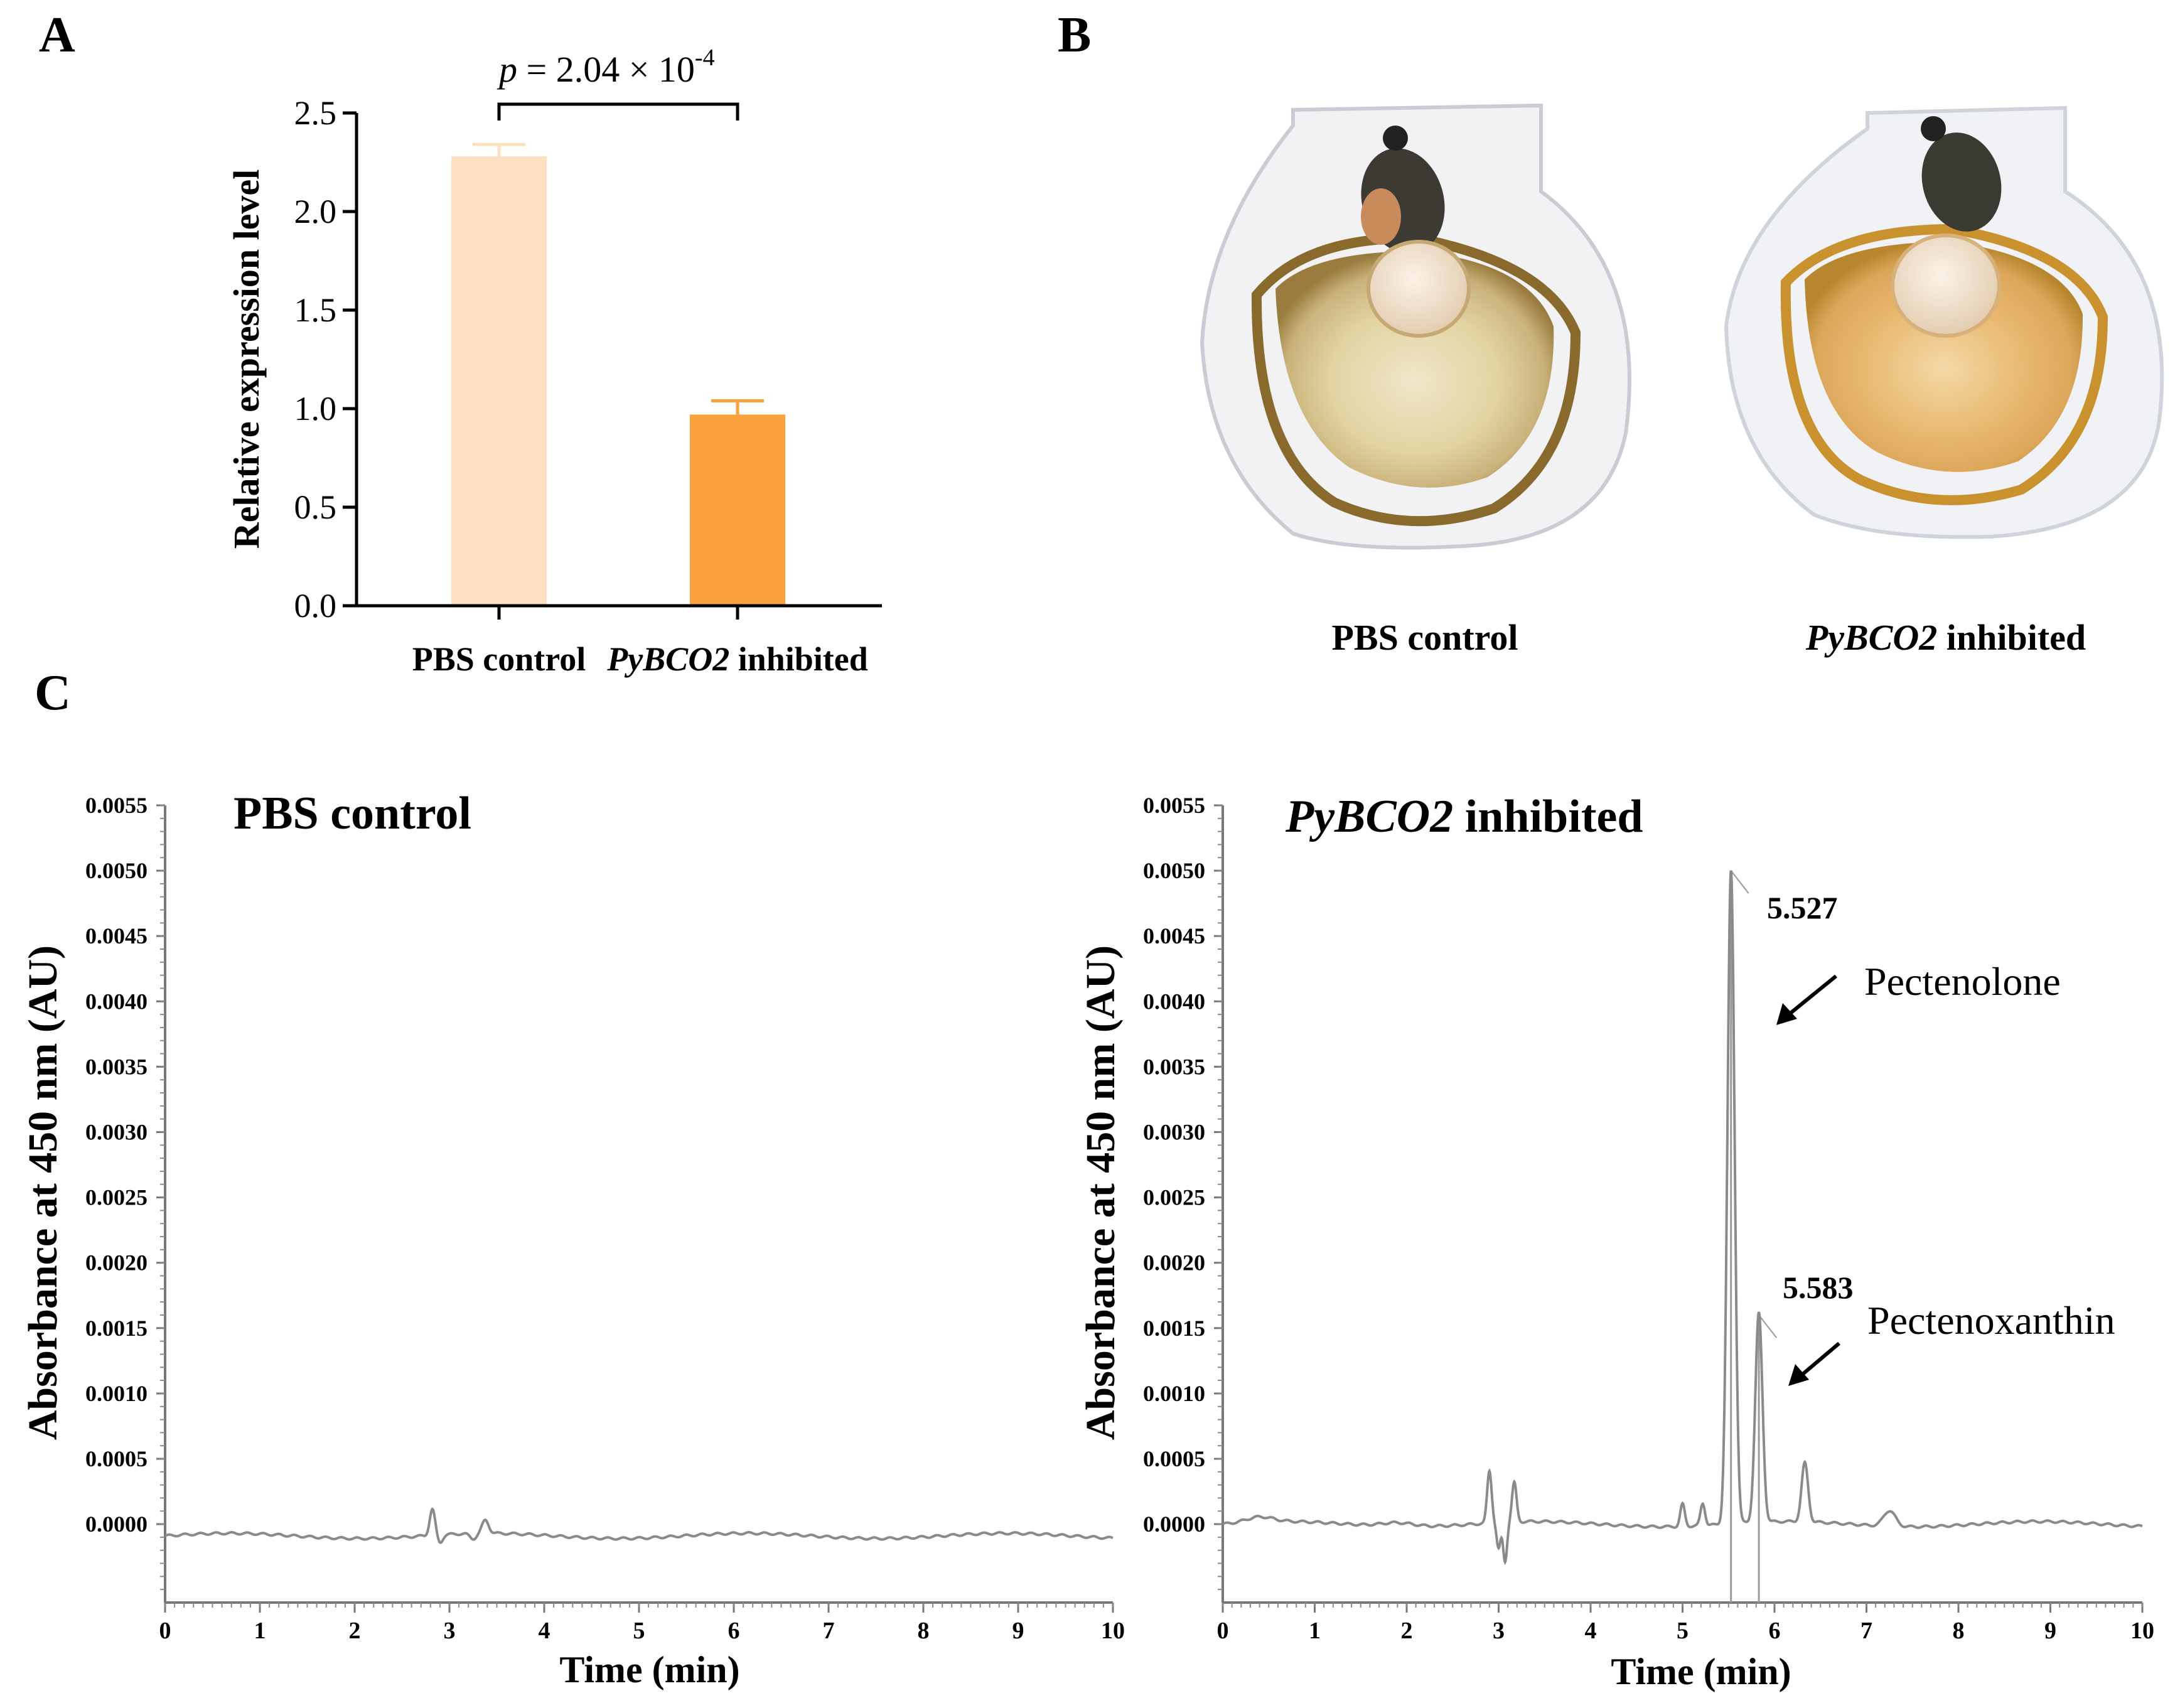 This screenshot has width=2180, height=1708. I want to click on scallop-photo-control, so click(1415, 326).